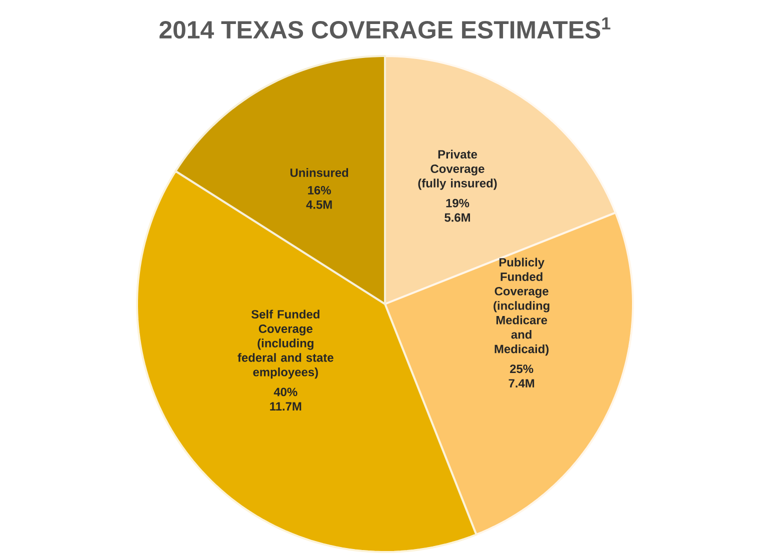  What do you see at coordinates (522, 307) in the screenshot?
I see `slice-label: Publicly Funded Coverage (including Medicare and Medicaid)` at bounding box center [522, 307].